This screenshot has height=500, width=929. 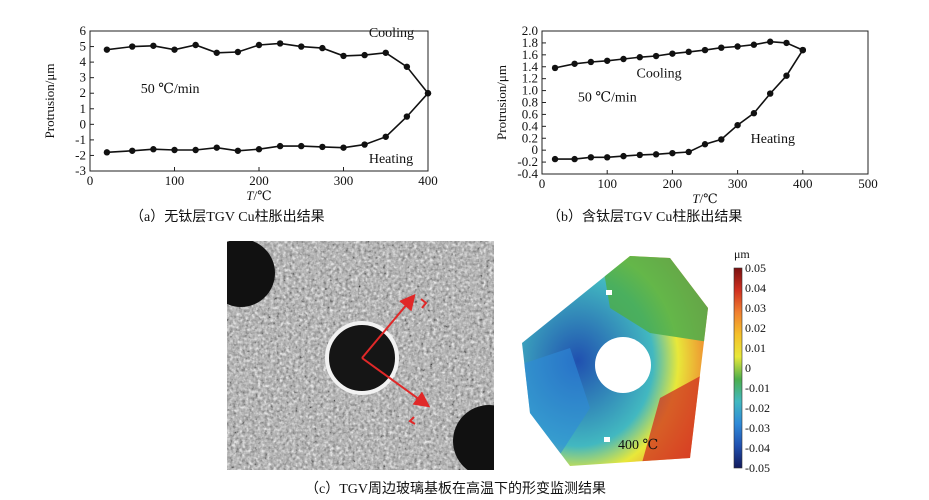 What do you see at coordinates (530, 66) in the screenshot?
I see `chart-b-y-tick-label: 1.4` at bounding box center [530, 66].